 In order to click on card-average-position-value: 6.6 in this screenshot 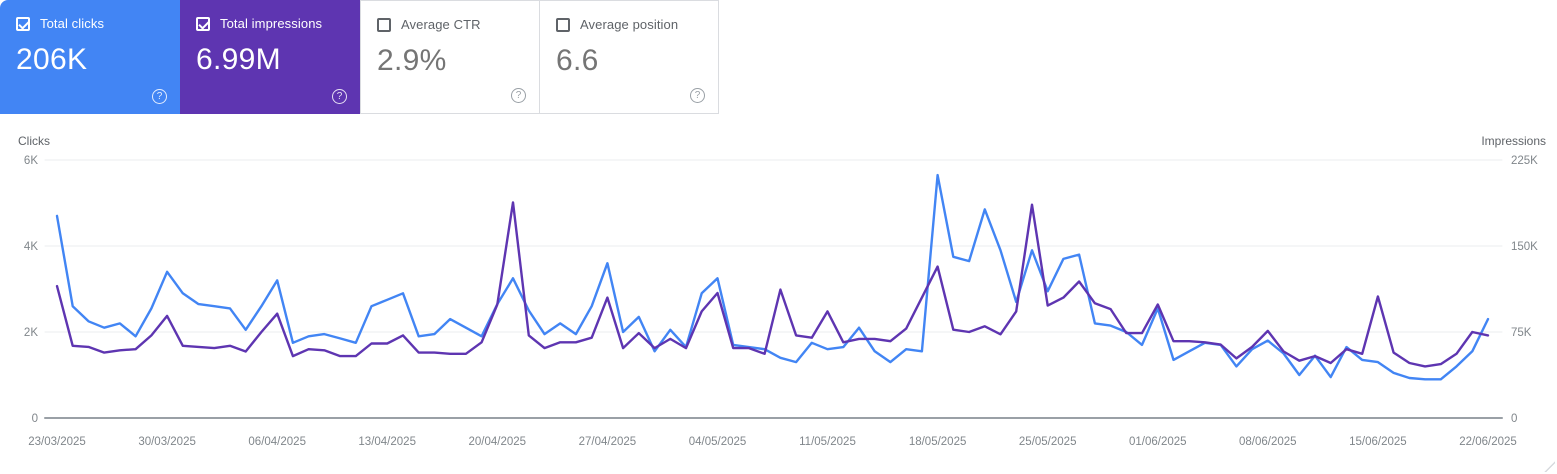, I will do `click(577, 60)`.